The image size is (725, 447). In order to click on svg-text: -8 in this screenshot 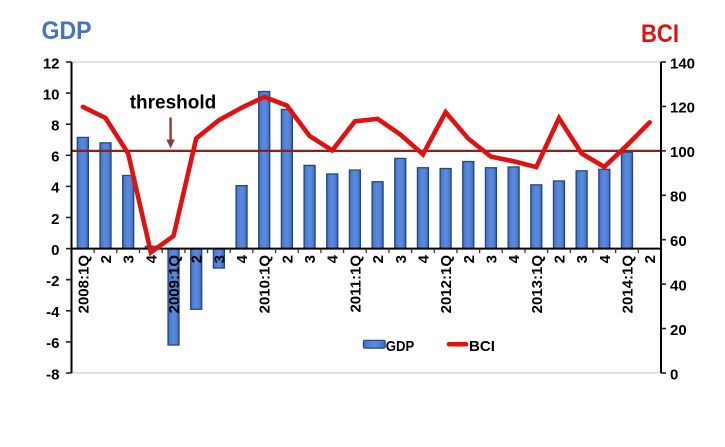, I will do `click(52, 374)`.